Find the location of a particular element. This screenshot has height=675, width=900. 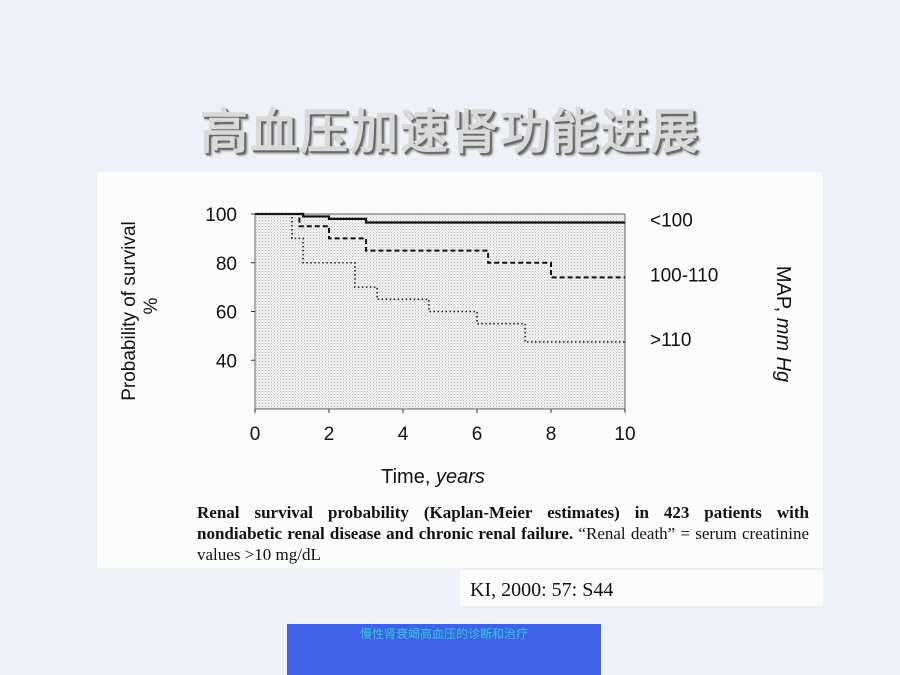

y-tick-label: 60 is located at coordinates (226, 313).